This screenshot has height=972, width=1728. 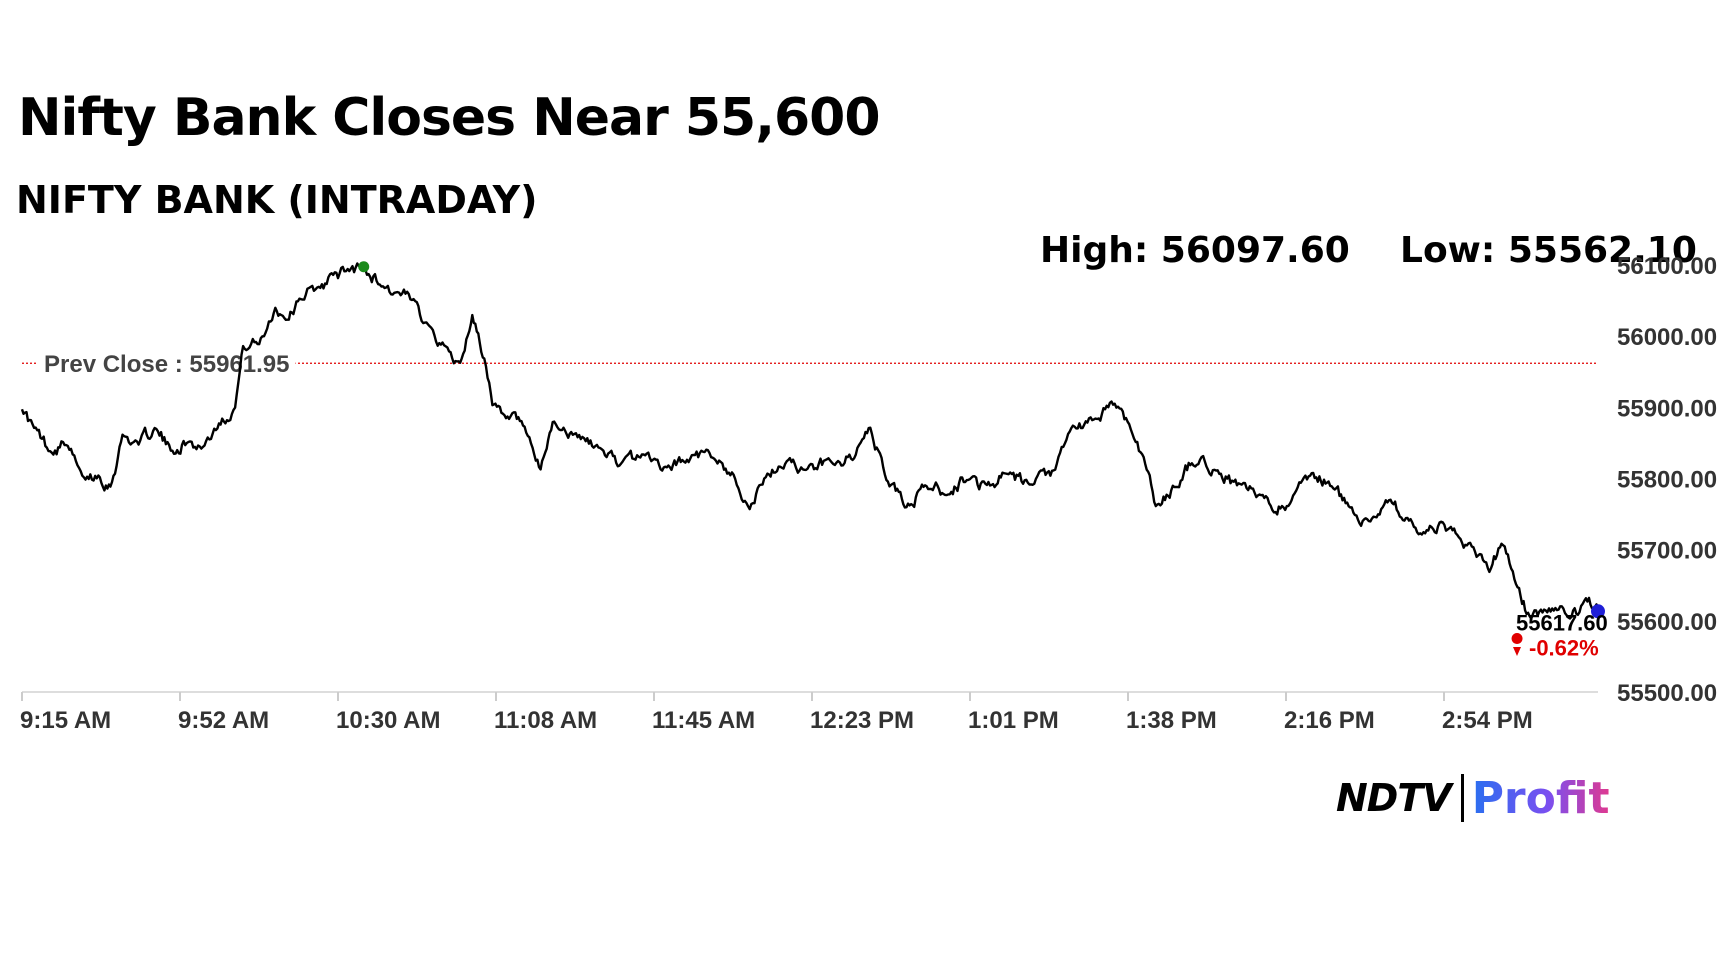 I want to click on y-tick-label: 56000.00, so click(x=1667, y=337).